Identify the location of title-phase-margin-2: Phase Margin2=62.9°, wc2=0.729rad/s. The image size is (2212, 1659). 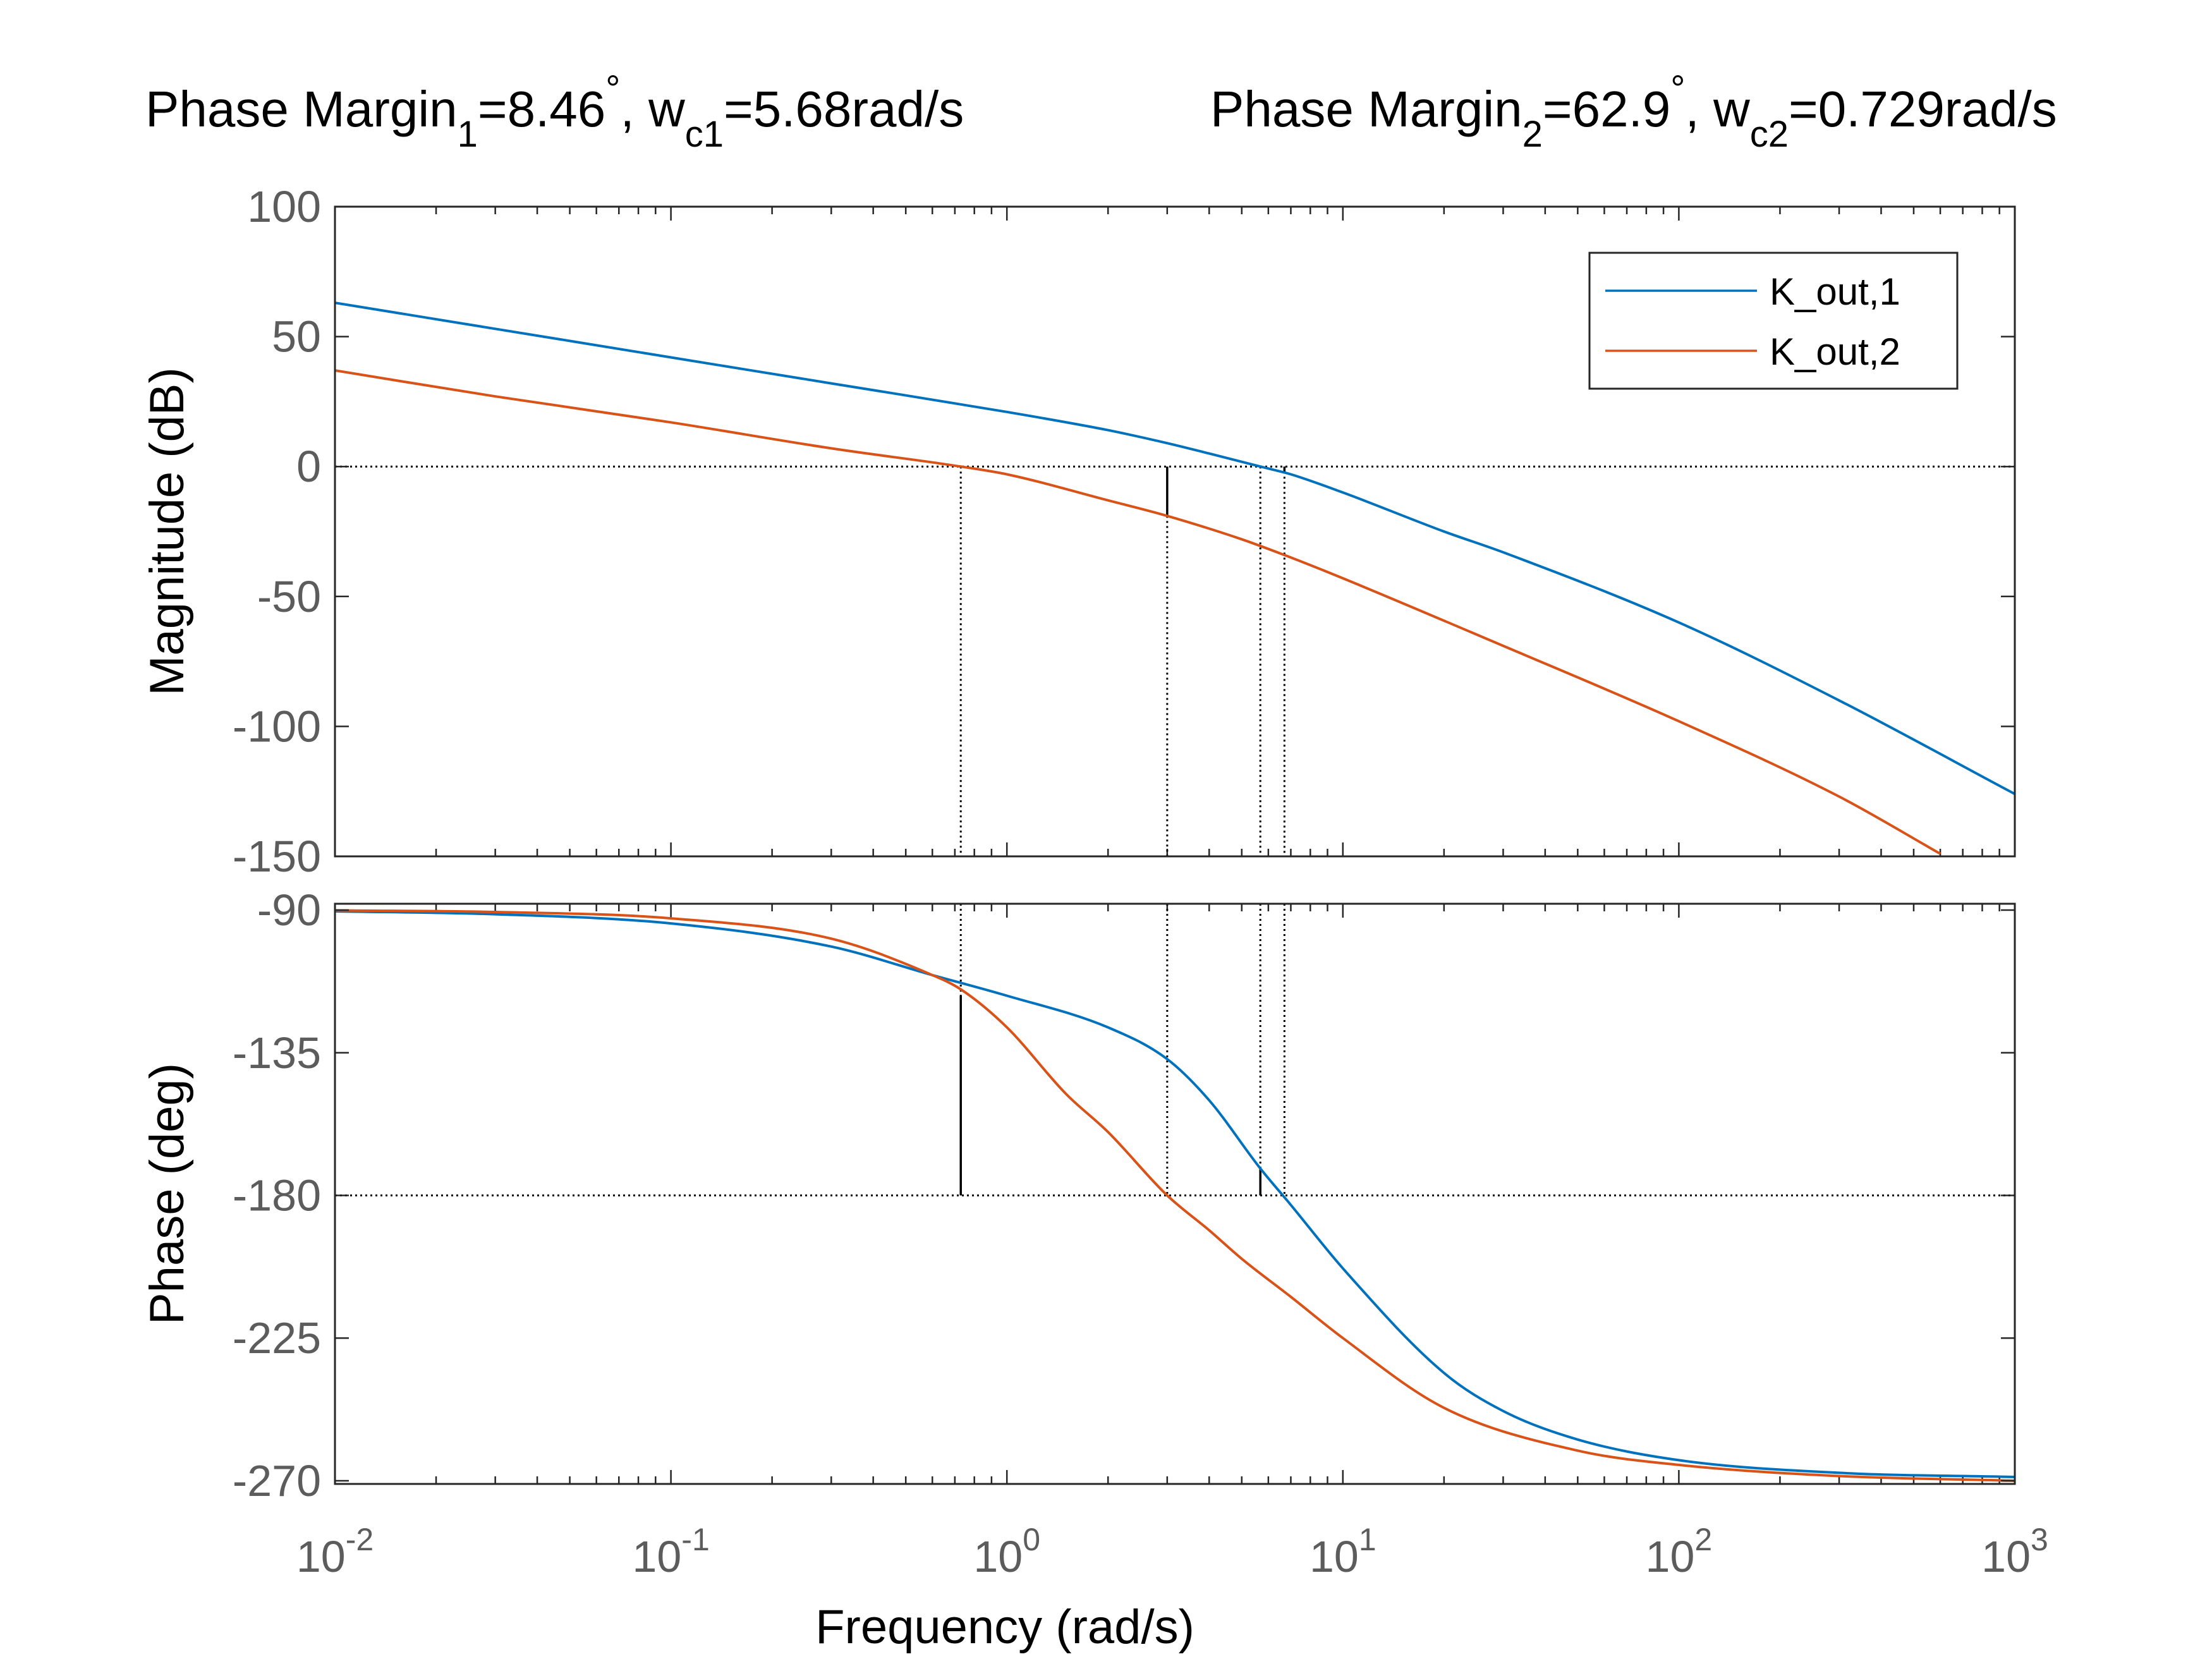
(1634, 111).